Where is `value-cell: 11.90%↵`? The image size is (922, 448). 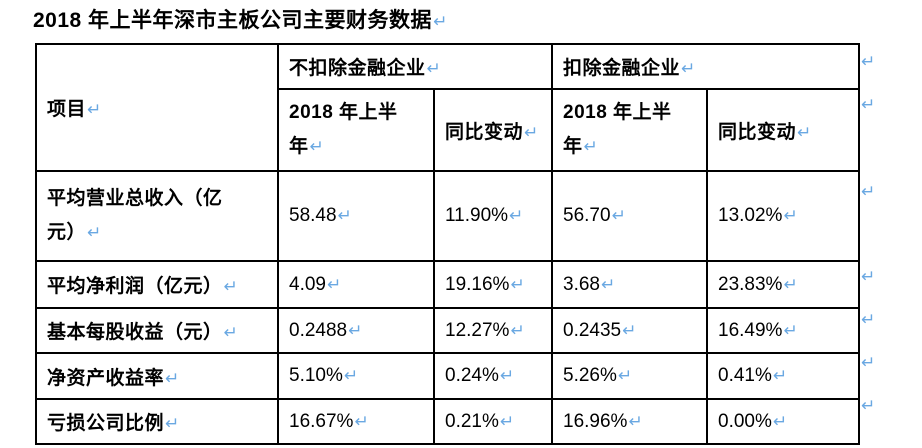 value-cell: 11.90%↵ is located at coordinates (493, 216).